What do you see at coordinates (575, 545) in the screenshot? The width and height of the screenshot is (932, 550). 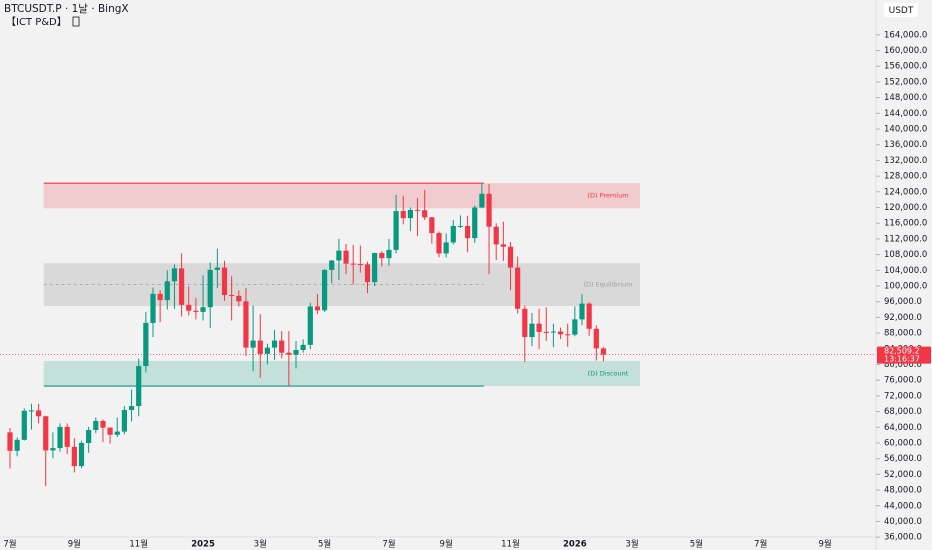 I see `x-tick-label: 2026` at bounding box center [575, 545].